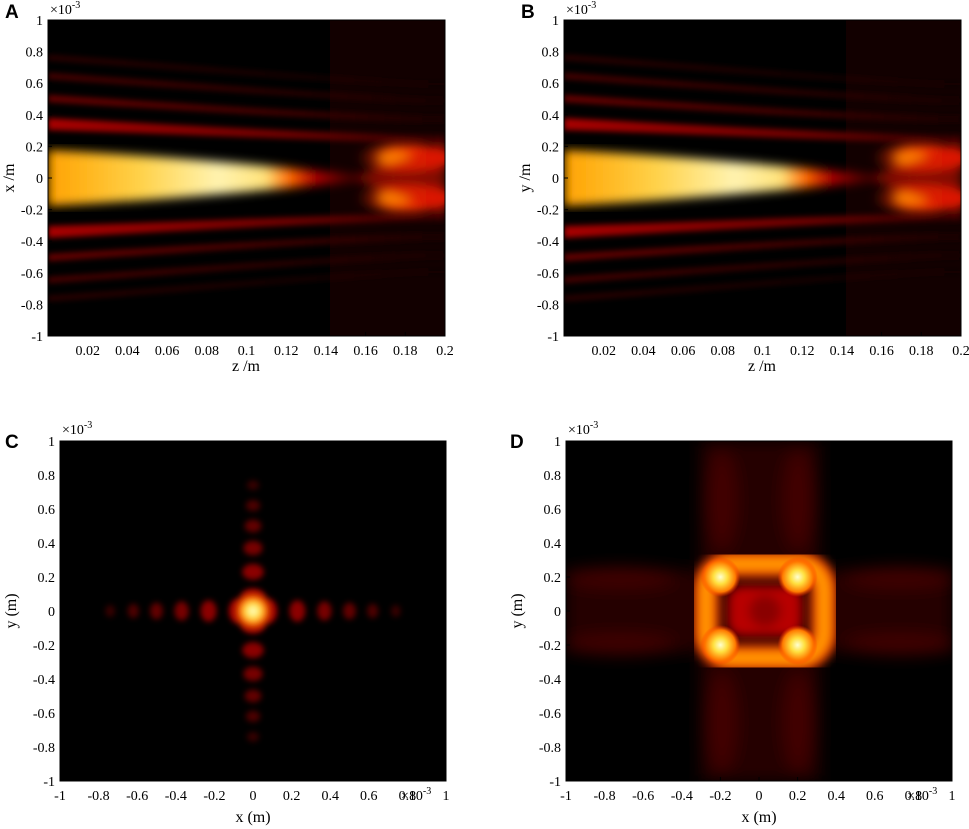 This screenshot has height=829, width=969. I want to click on panel-d-y-exponent: ×10⁻³, so click(583, 429).